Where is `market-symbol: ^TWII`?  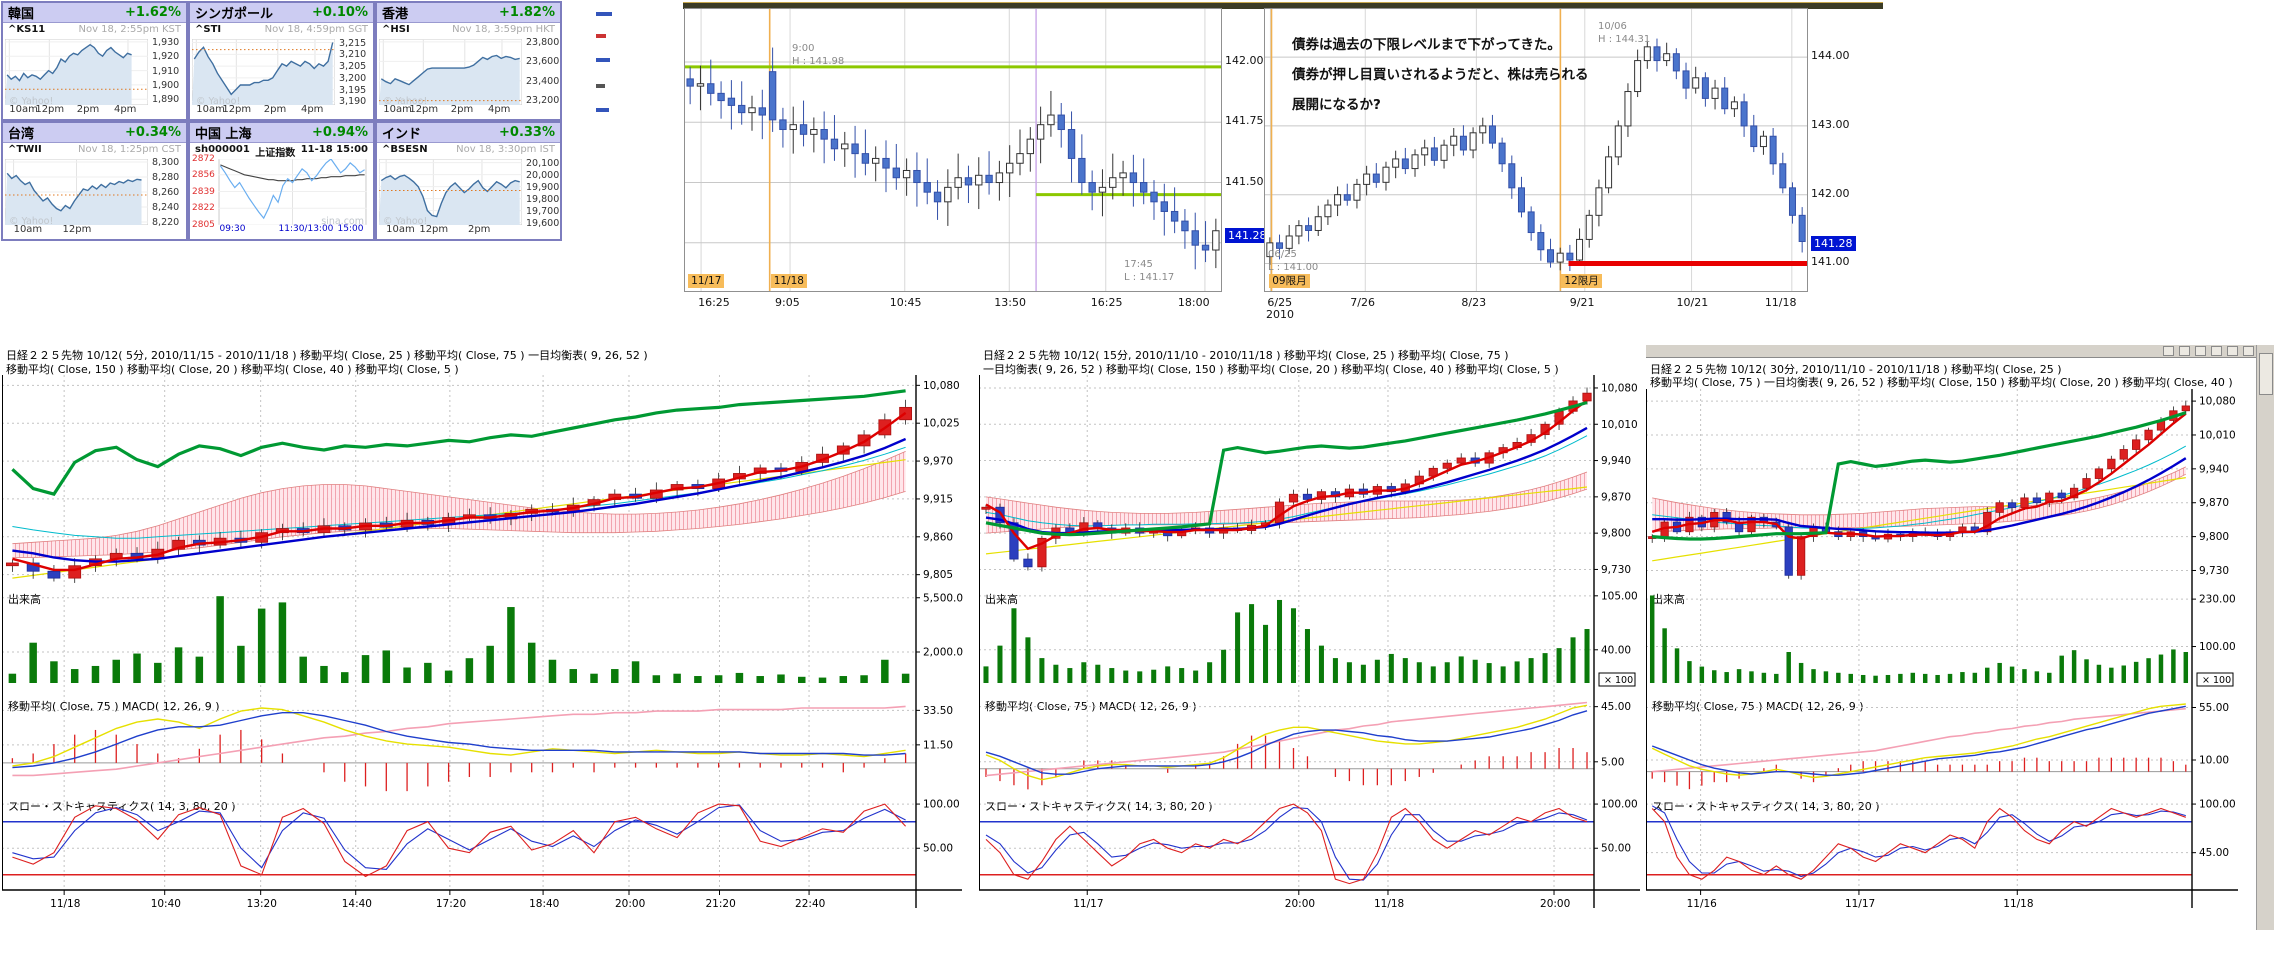
market-symbol: ^TWII is located at coordinates (25, 149).